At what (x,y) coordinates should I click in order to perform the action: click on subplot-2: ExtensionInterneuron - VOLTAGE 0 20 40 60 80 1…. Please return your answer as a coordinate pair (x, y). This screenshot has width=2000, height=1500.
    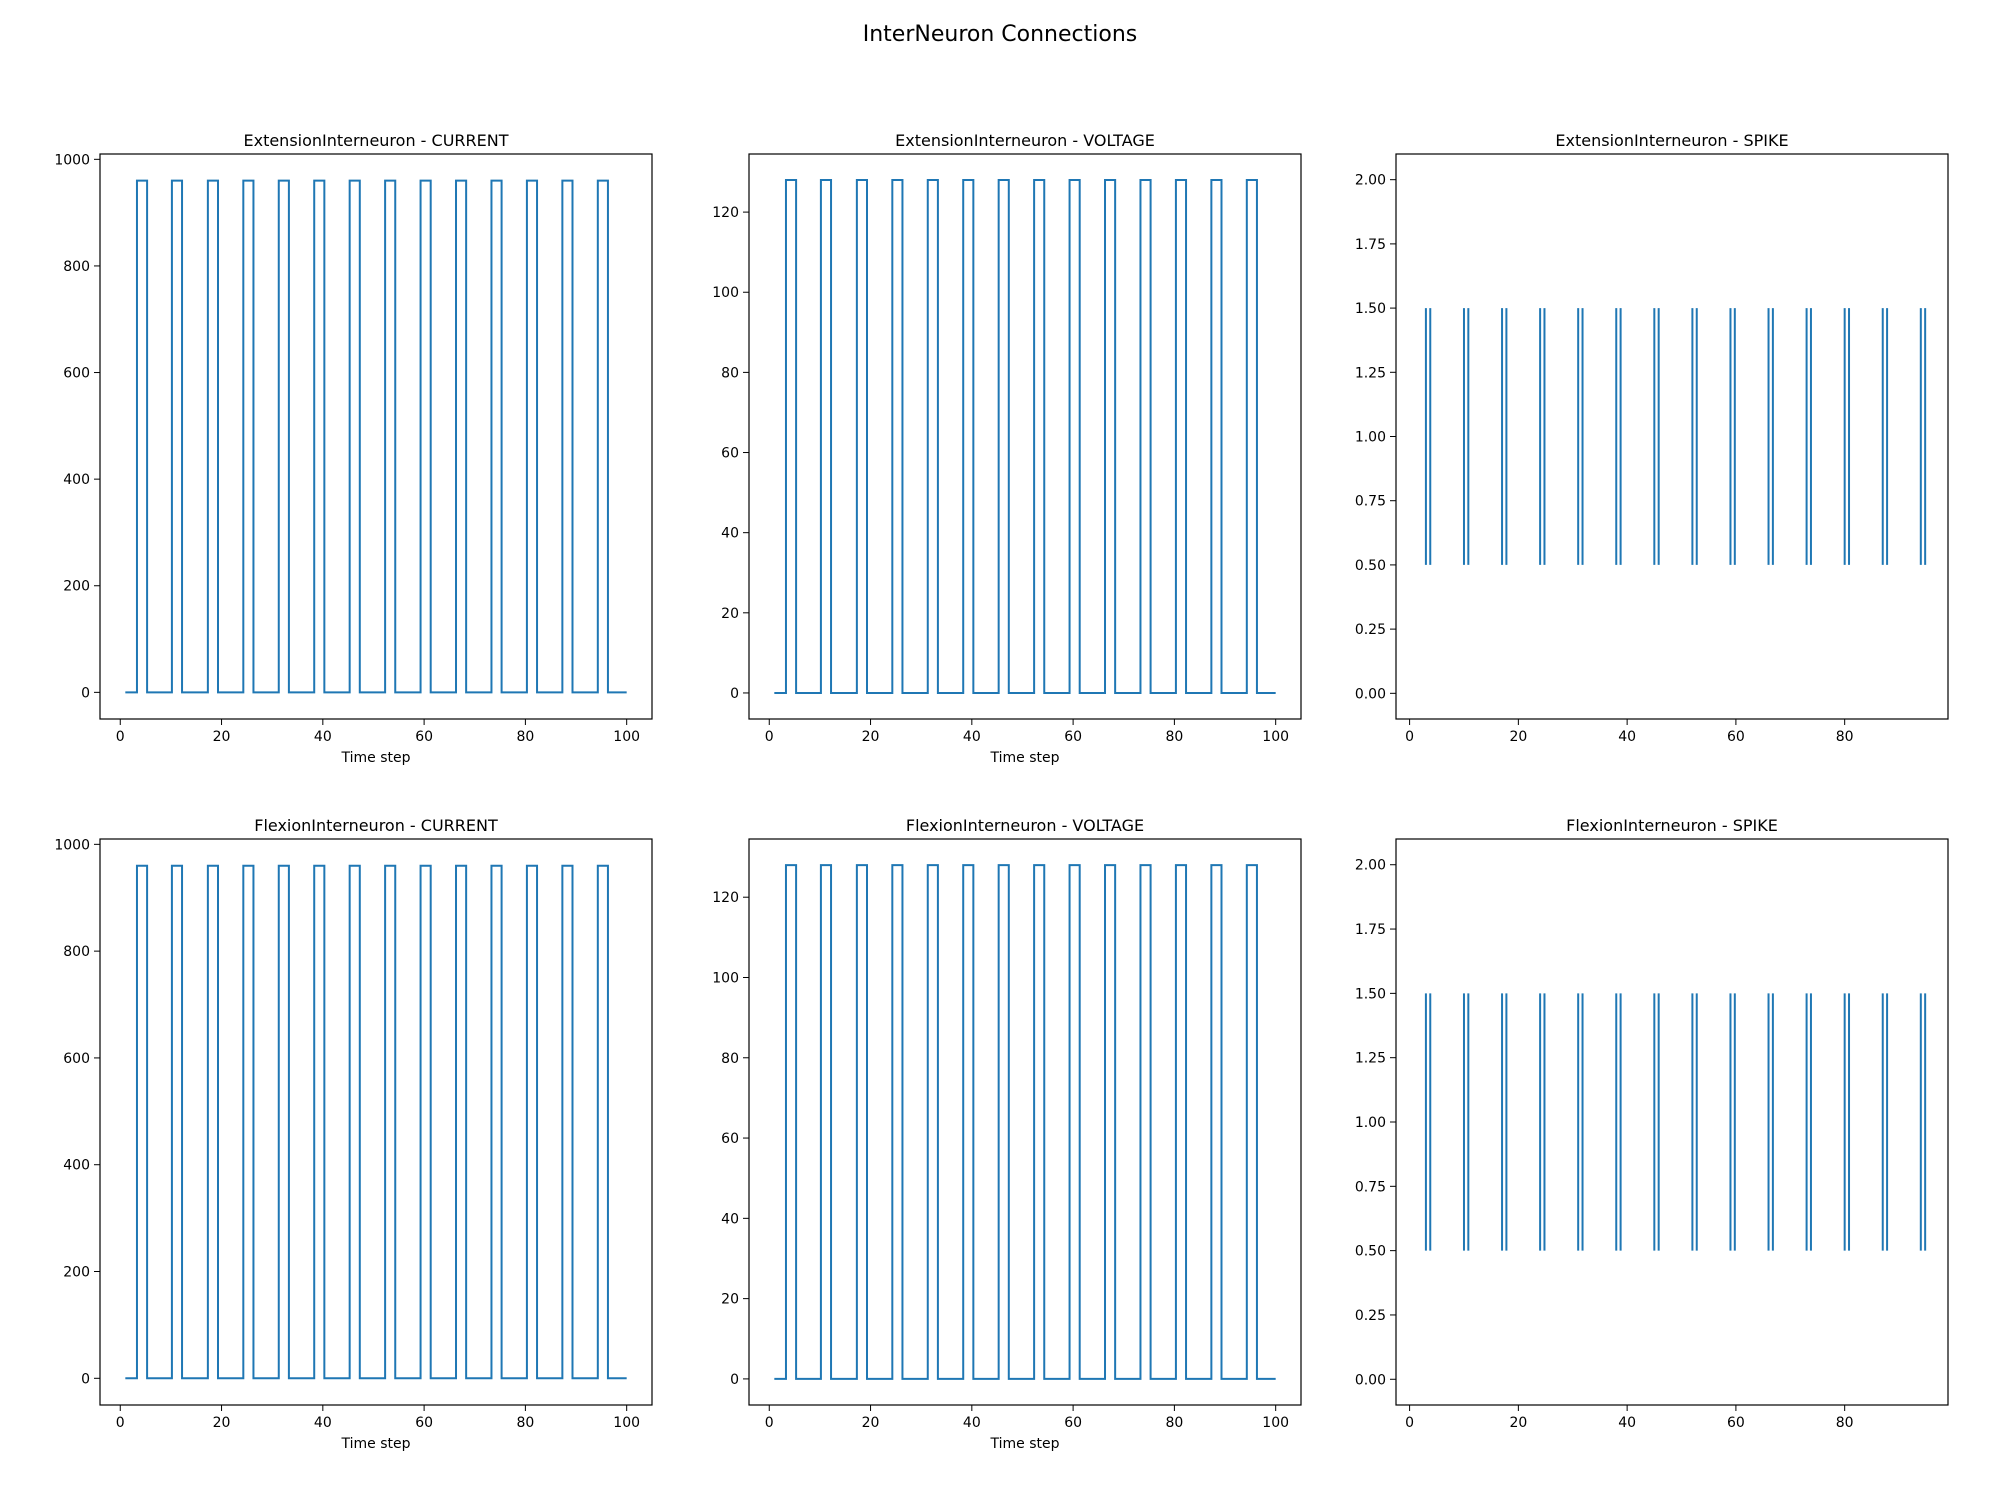
    Looking at the image, I should click on (1007, 448).